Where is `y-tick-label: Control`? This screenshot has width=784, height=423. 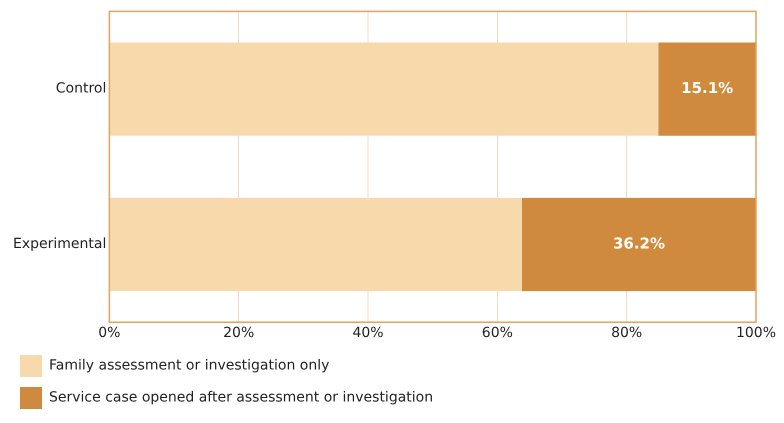 y-tick-label: Control is located at coordinates (81, 88).